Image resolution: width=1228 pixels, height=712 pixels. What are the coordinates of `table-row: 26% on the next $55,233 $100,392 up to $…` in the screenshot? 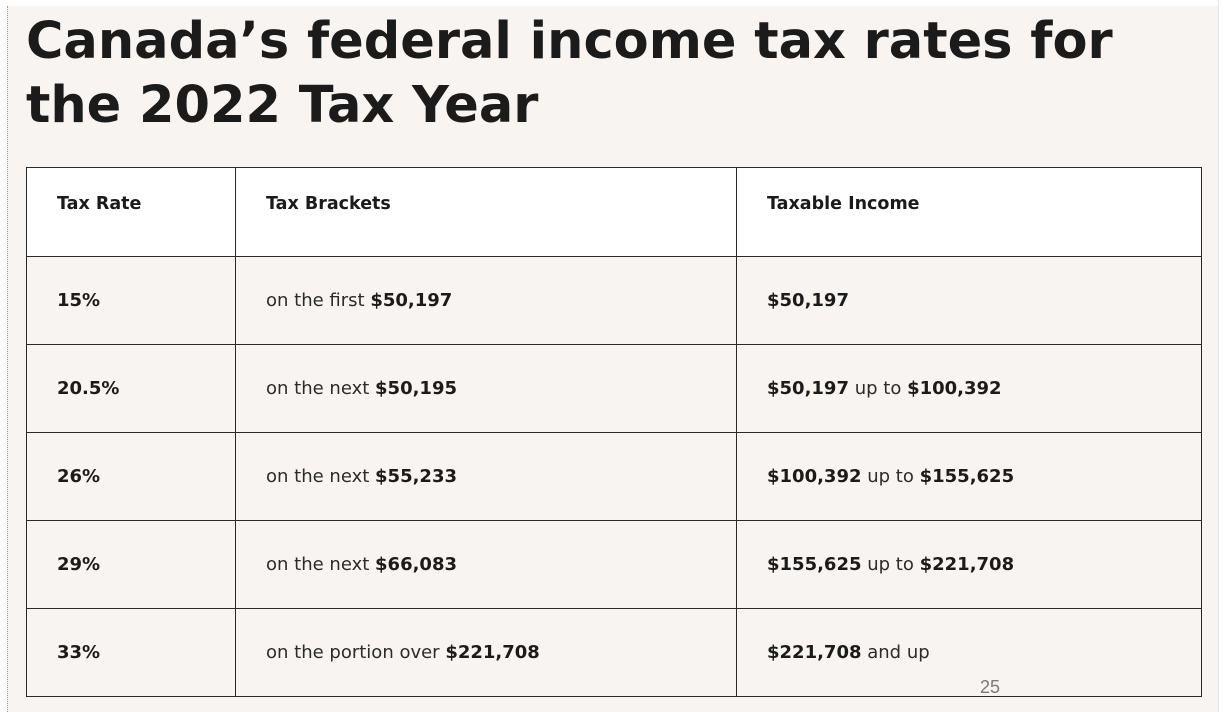 It's located at (614, 476).